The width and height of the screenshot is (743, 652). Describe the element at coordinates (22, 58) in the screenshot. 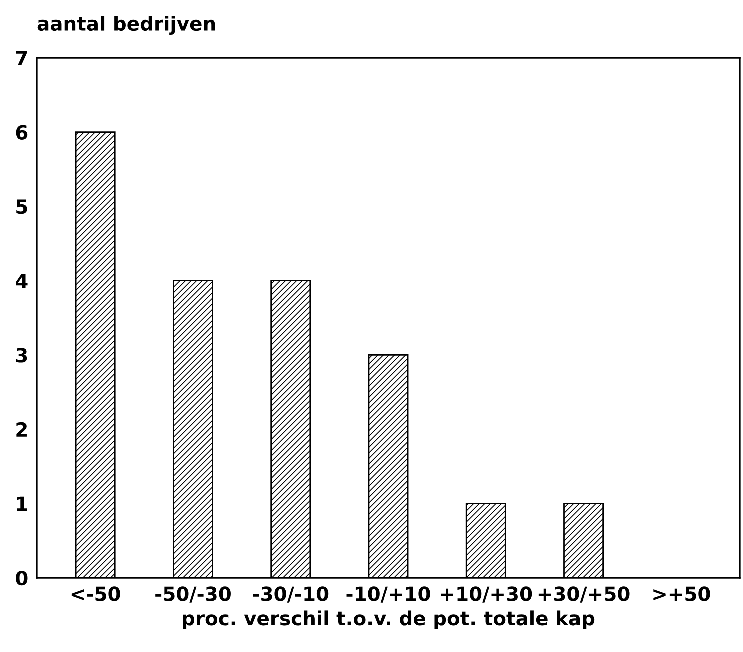

I see `y-tick-label: 7` at that location.